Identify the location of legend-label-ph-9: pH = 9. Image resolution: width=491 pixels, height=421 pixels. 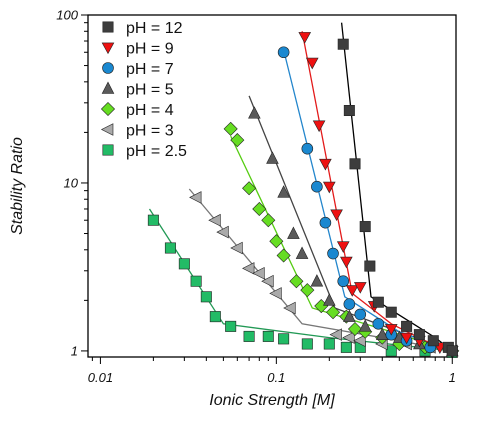
(150, 49).